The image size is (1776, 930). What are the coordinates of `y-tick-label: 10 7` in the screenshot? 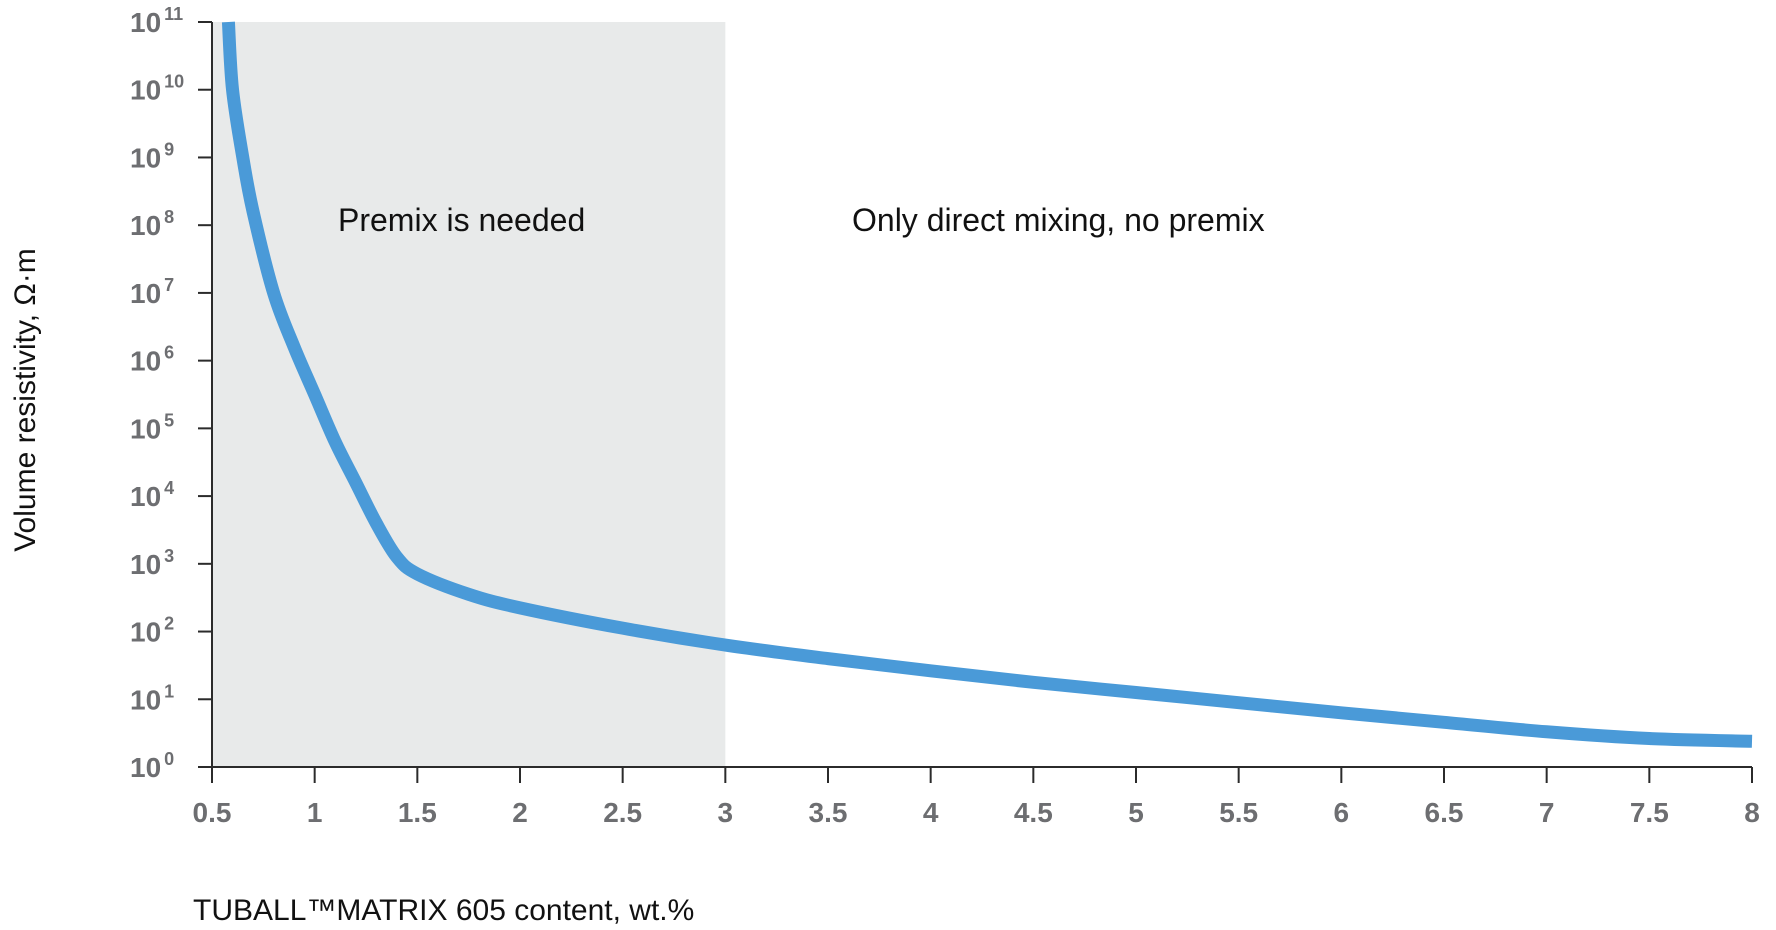 It's located at (152, 292).